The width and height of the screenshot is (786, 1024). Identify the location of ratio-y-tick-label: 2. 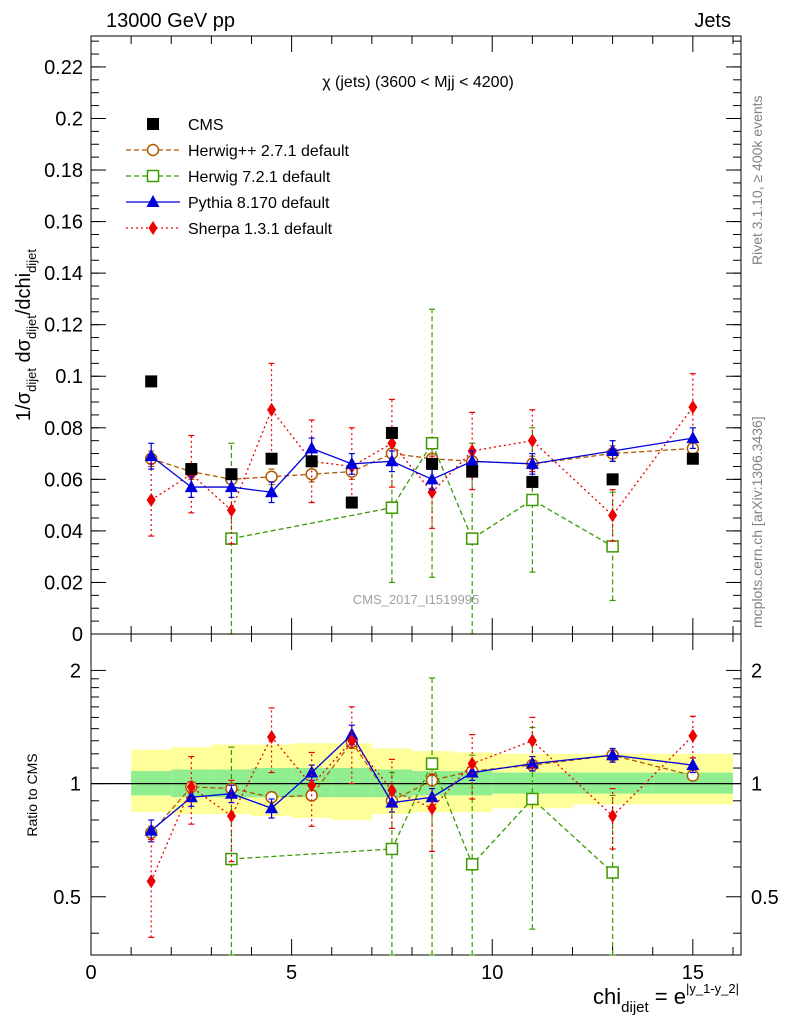
(75, 671).